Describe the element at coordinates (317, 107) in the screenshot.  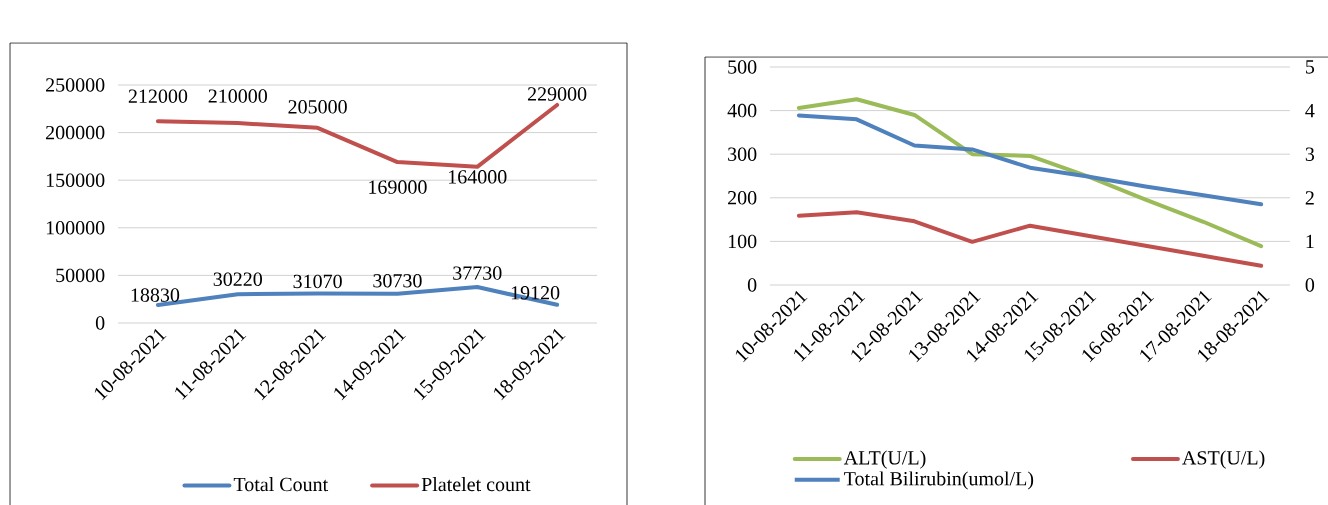
I see `data-label: 205000` at that location.